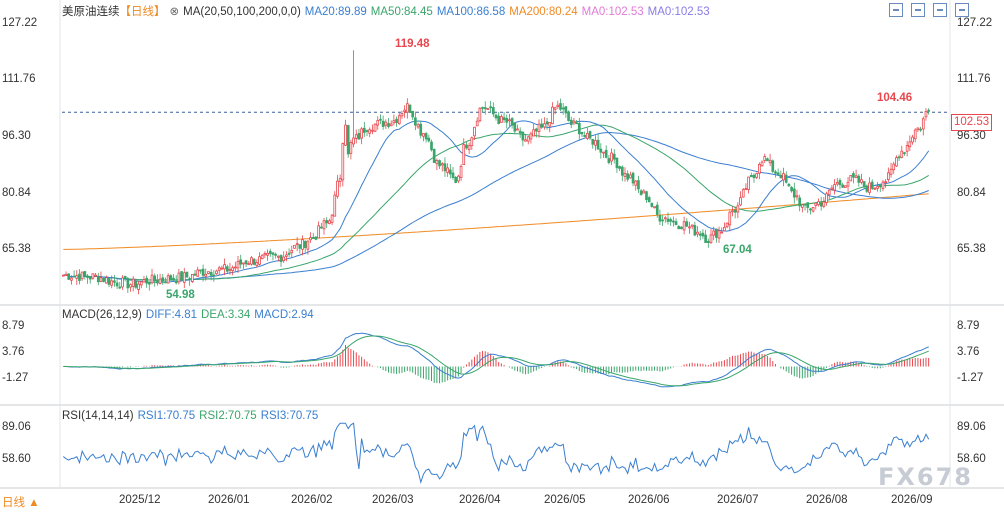  What do you see at coordinates (312, 500) in the screenshot?
I see `x-axis-label: 2026/02` at bounding box center [312, 500].